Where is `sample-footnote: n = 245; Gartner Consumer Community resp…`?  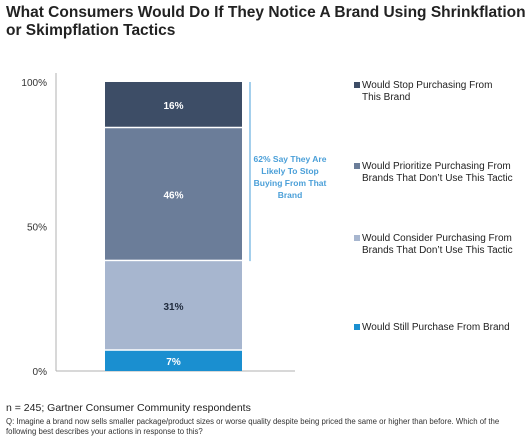
sample-footnote: n = 245; Gartner Consumer Community resp… is located at coordinates (128, 408).